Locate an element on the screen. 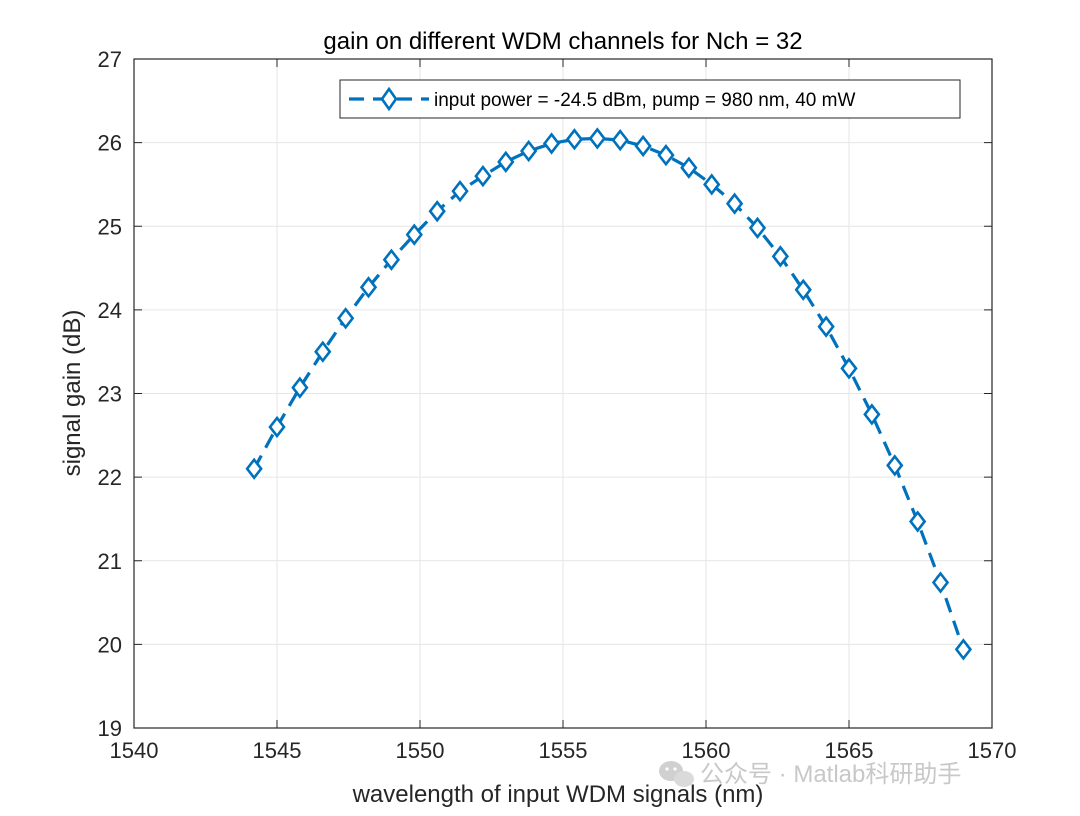 This screenshot has height=816, width=1080. y-tick-label: 19 is located at coordinates (110, 728).